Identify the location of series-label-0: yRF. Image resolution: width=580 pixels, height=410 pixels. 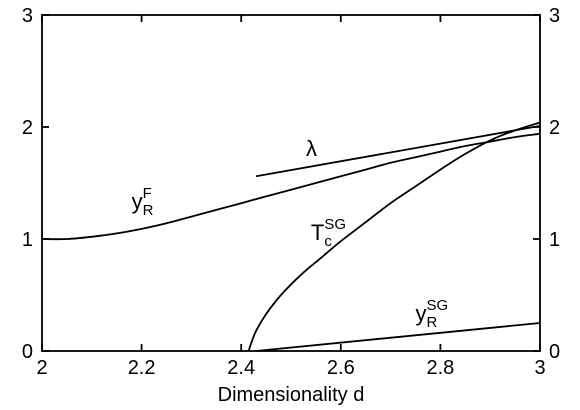
(143, 202).